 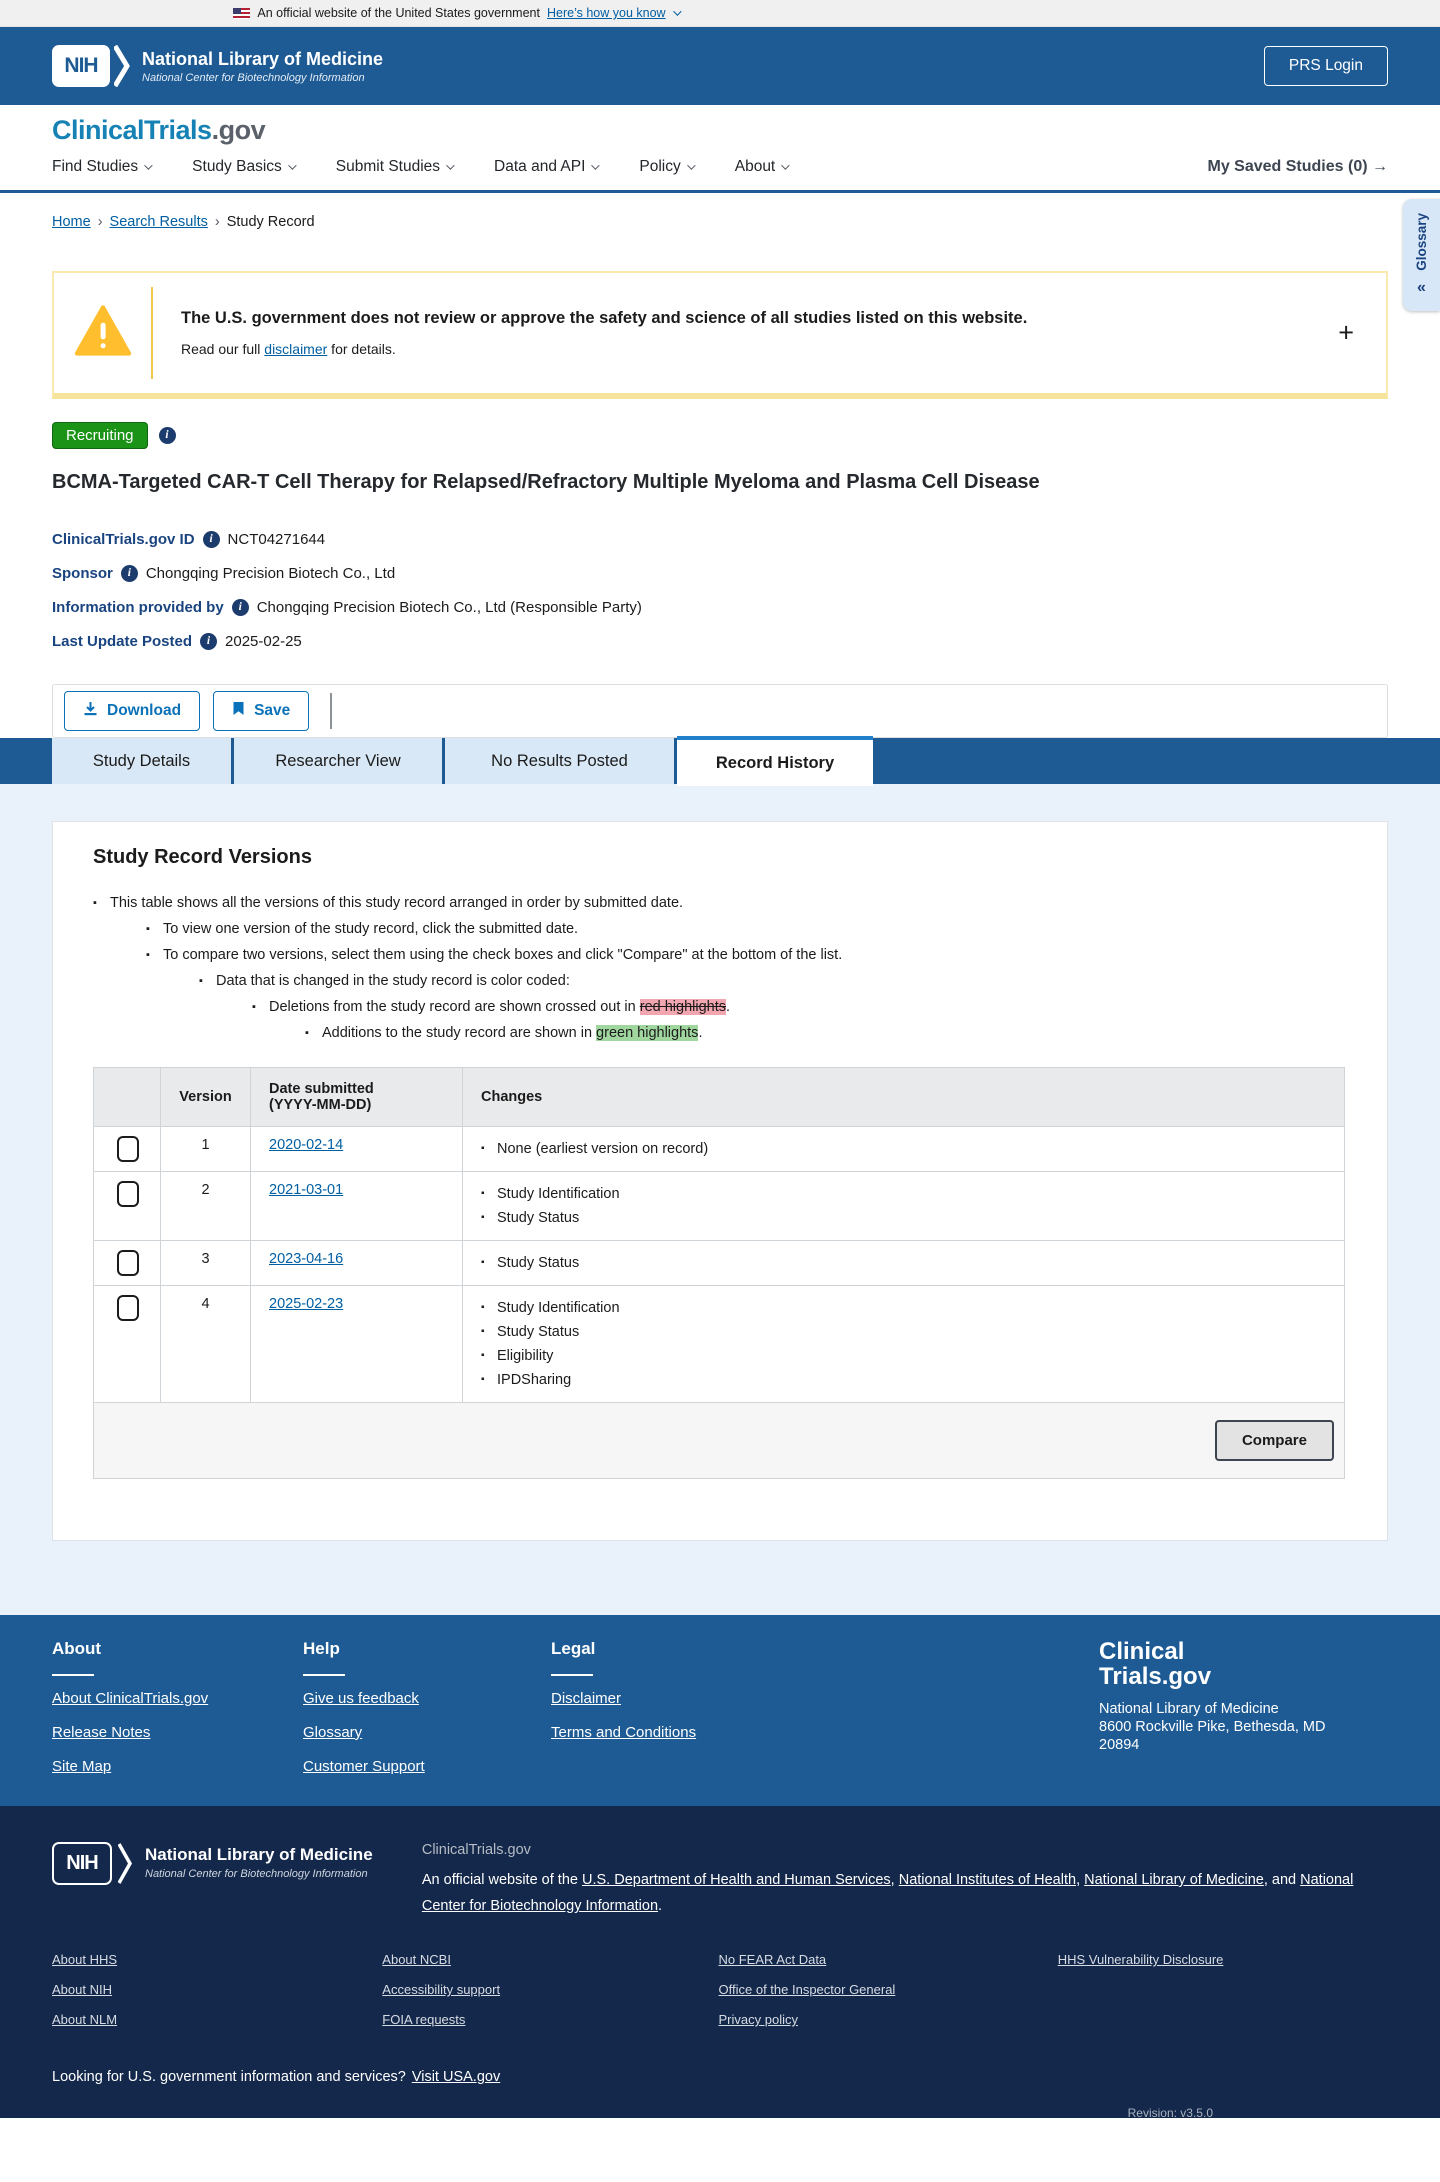 What do you see at coordinates (152, 333) in the screenshot?
I see `warning-divider` at bounding box center [152, 333].